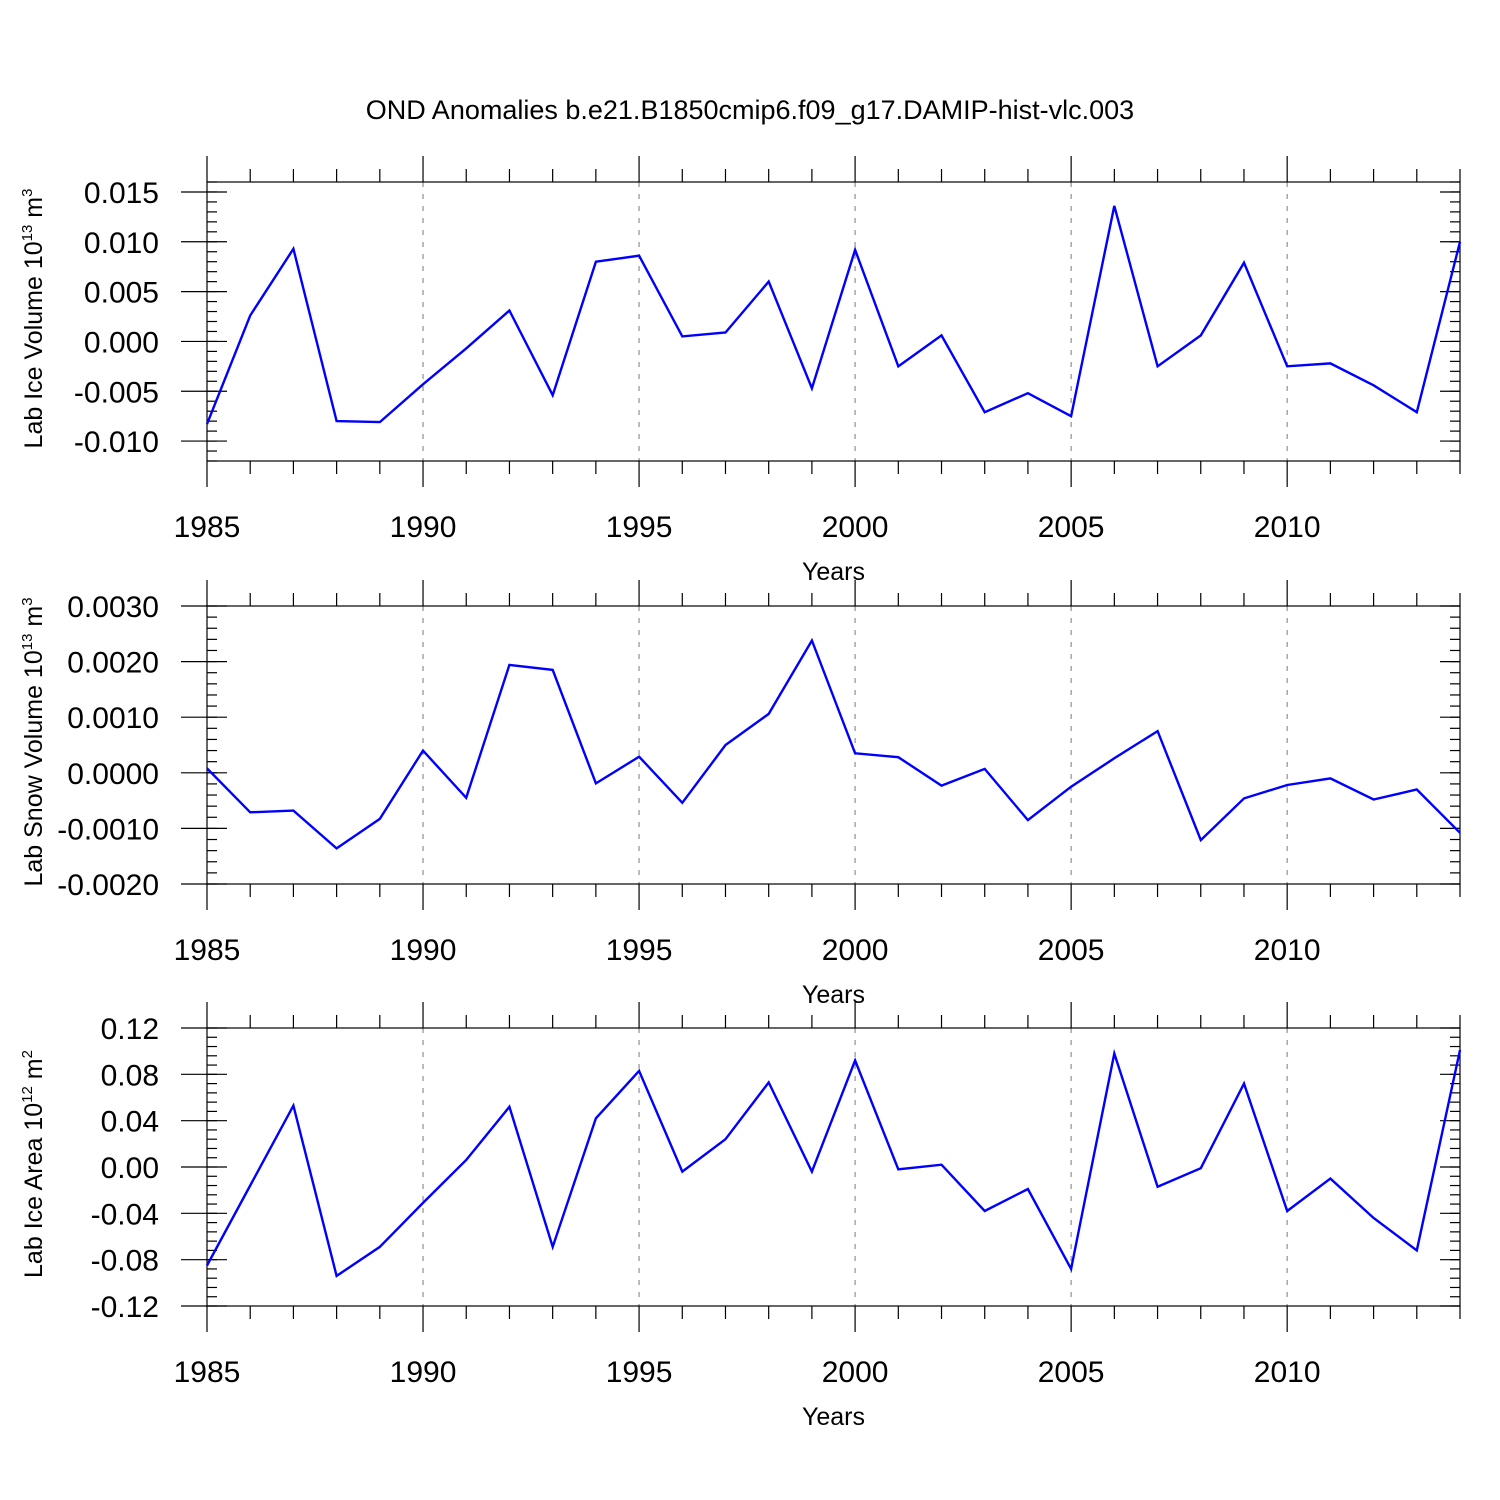 This screenshot has width=1500, height=1500. I want to click on y-axis-title-text: Lab Ice Area 10, so click(34, 1190).